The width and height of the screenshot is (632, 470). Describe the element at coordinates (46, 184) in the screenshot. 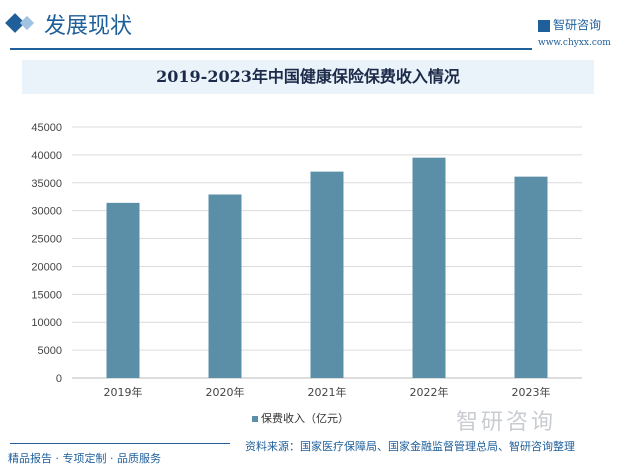

I see `y-tick-label: 35000` at that location.